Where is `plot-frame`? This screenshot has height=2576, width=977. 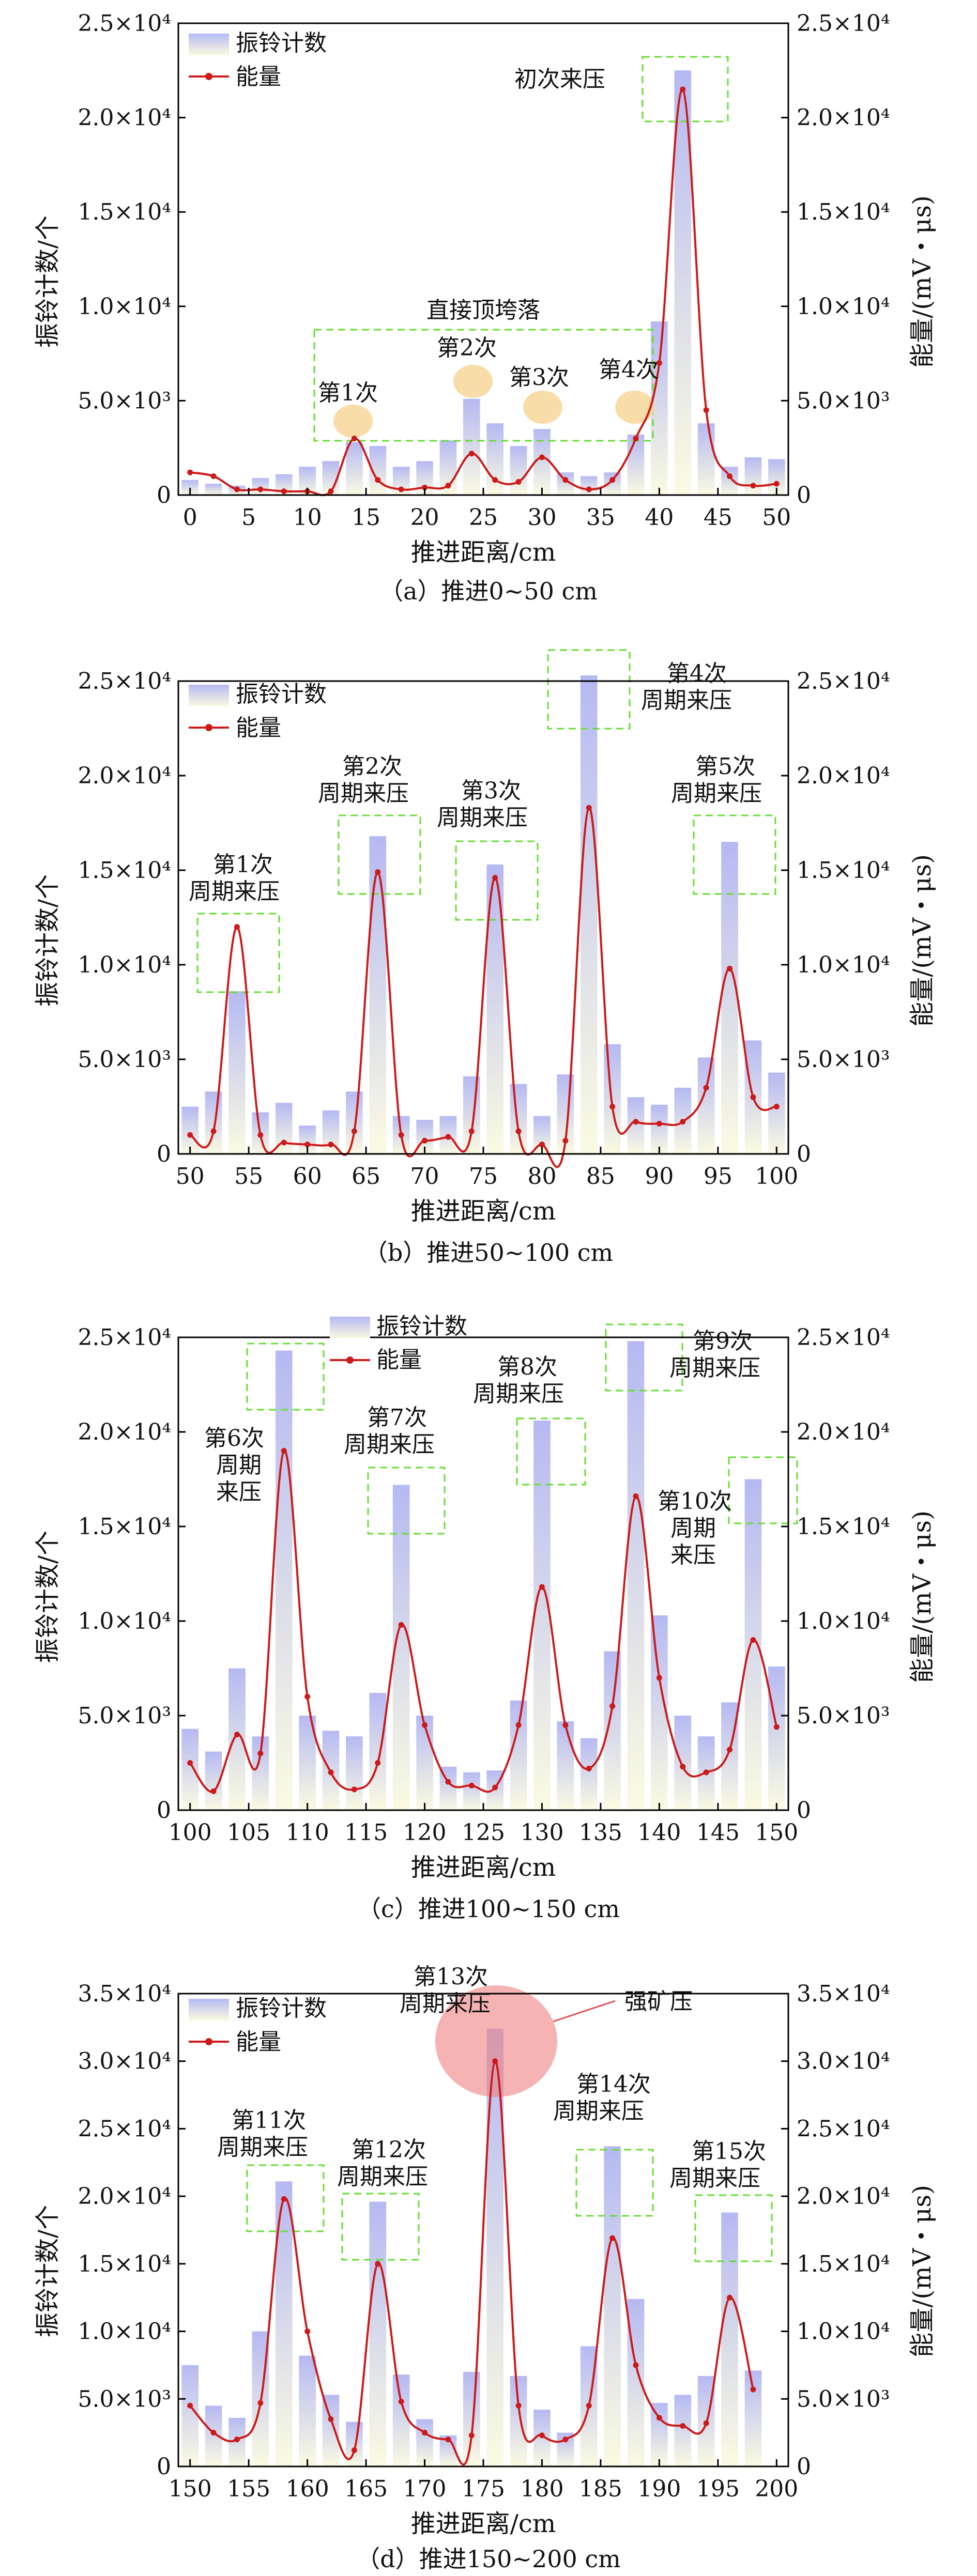
plot-frame is located at coordinates (483, 917).